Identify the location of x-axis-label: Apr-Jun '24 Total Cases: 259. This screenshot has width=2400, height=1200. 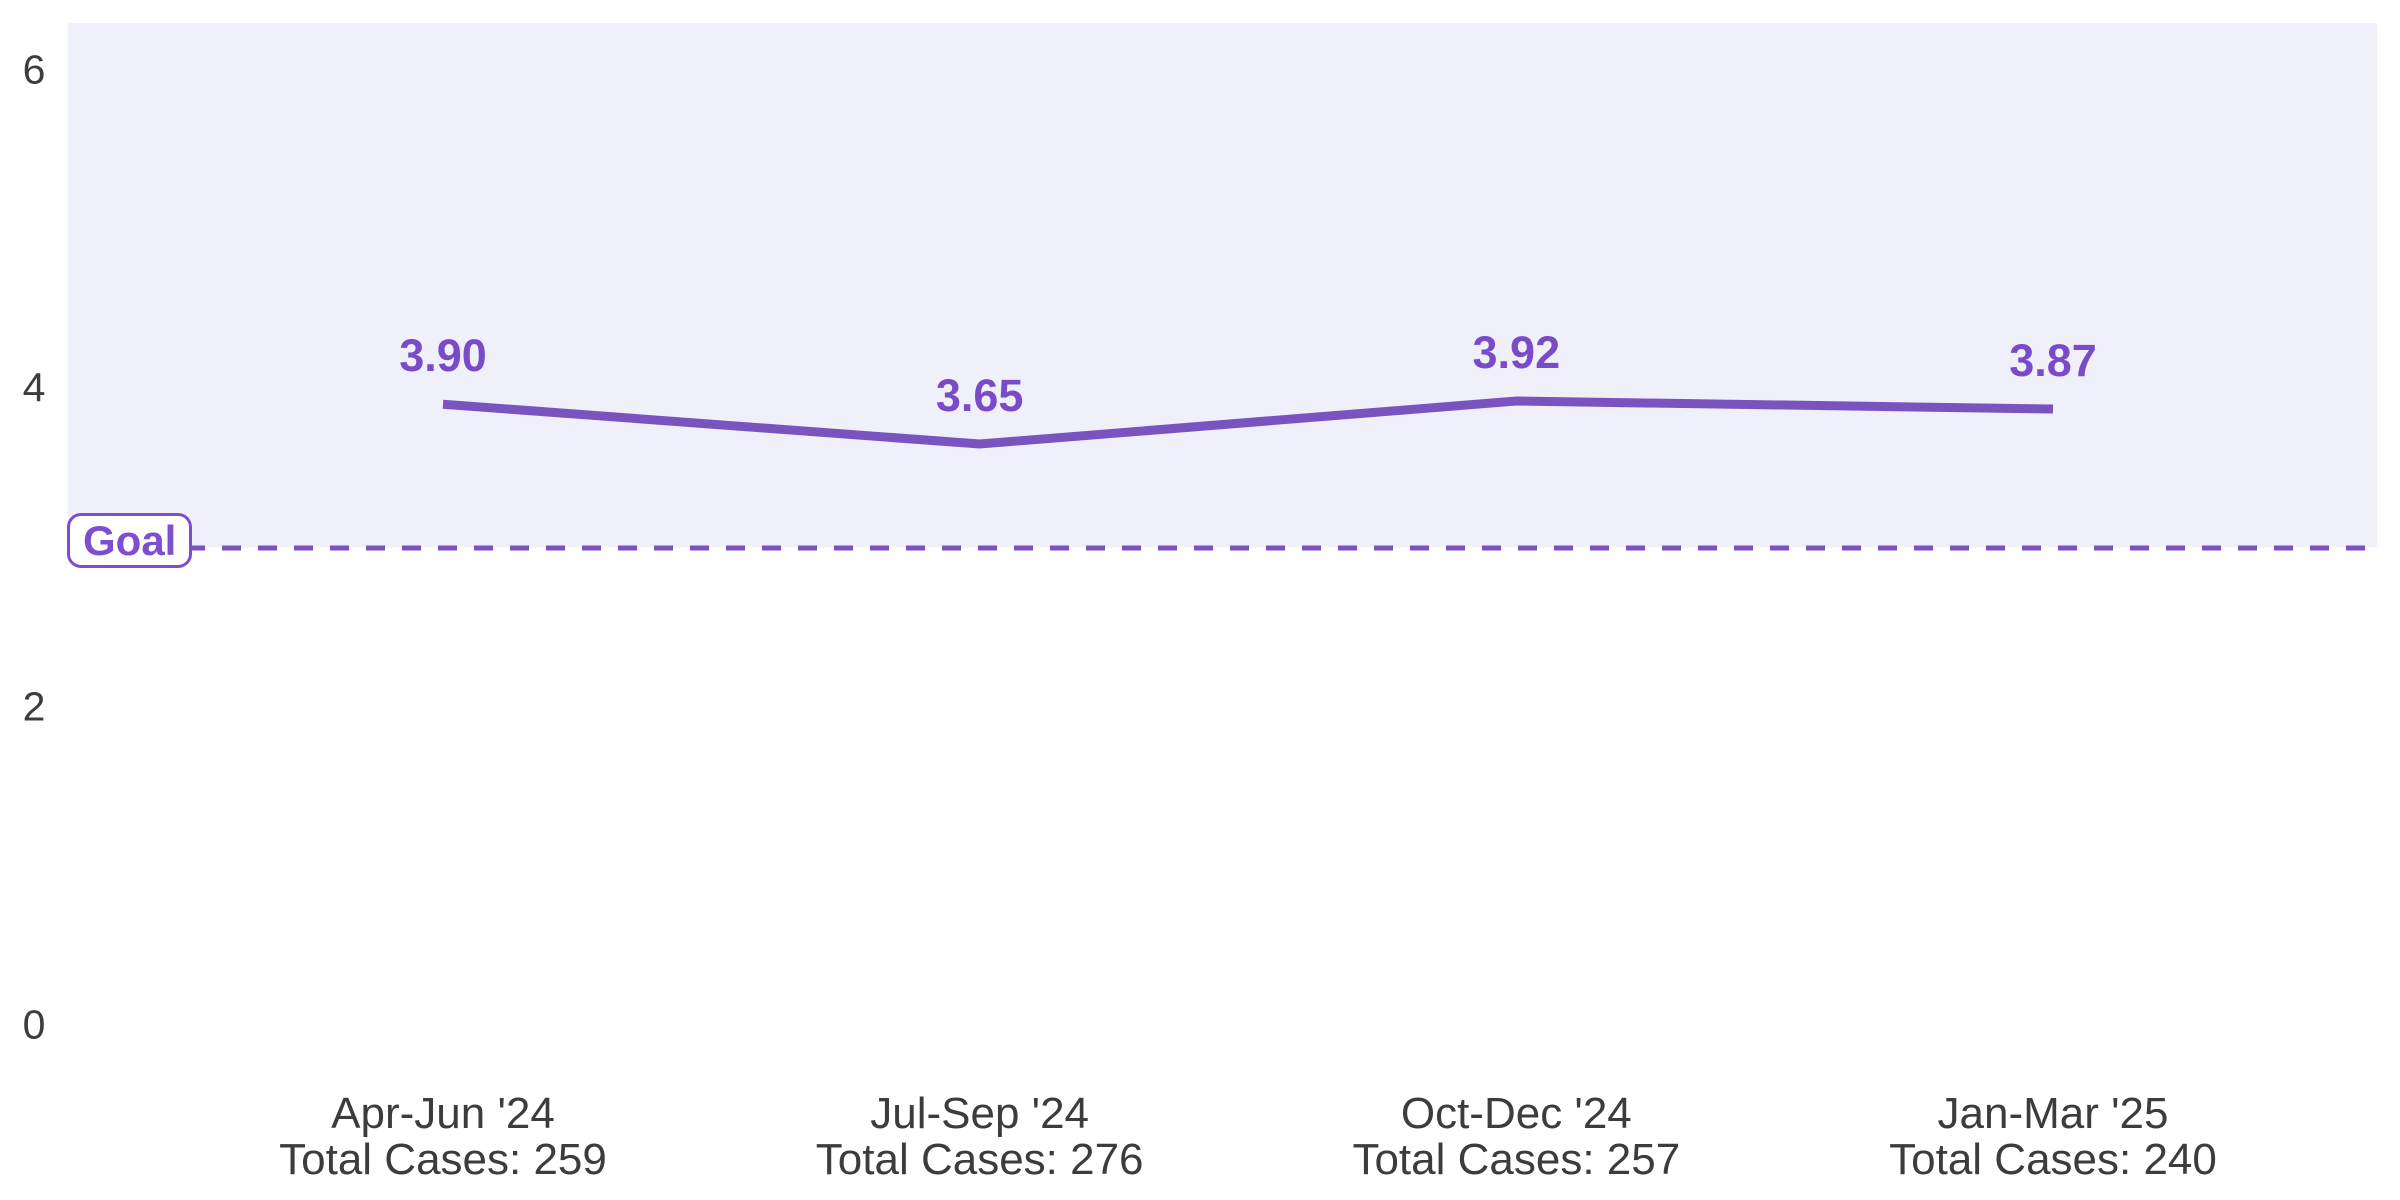
(443, 1137).